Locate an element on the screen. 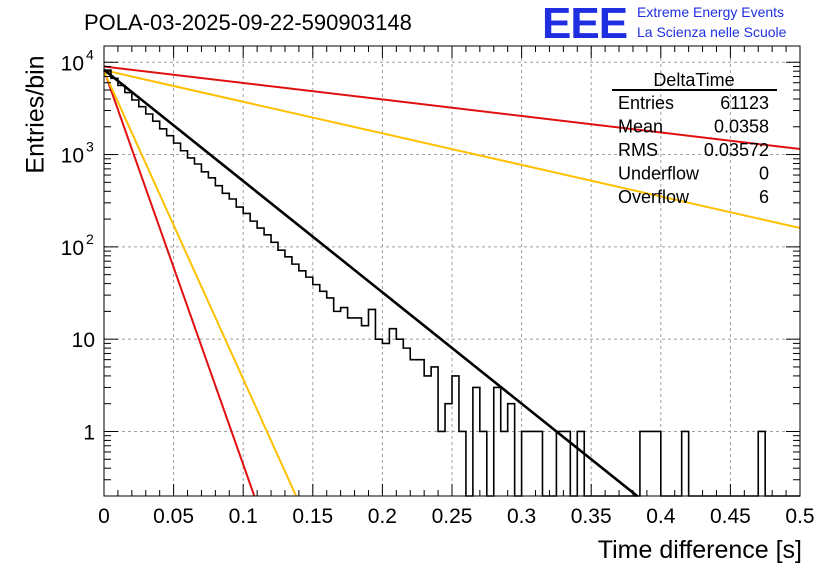 Image resolution: width=836 pixels, height=572 pixels. x-tick-label: 0.2 is located at coordinates (382, 516).